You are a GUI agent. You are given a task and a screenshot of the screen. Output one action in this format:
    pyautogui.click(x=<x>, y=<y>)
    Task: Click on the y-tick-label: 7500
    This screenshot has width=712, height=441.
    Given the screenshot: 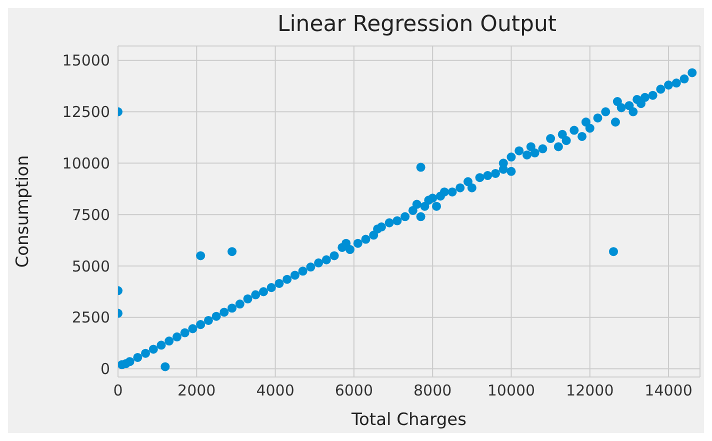 What is the action you would take?
    pyautogui.click(x=91, y=215)
    